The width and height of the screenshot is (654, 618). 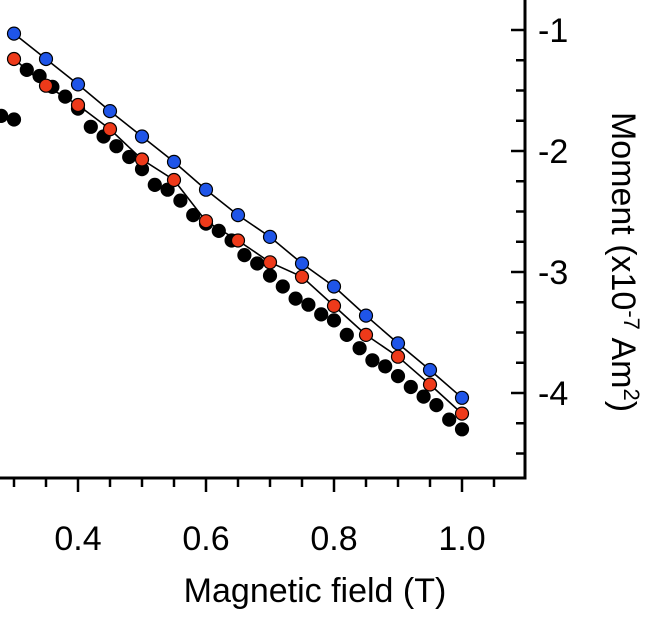 I want to click on x-tick-label: 0.8, so click(x=333, y=539).